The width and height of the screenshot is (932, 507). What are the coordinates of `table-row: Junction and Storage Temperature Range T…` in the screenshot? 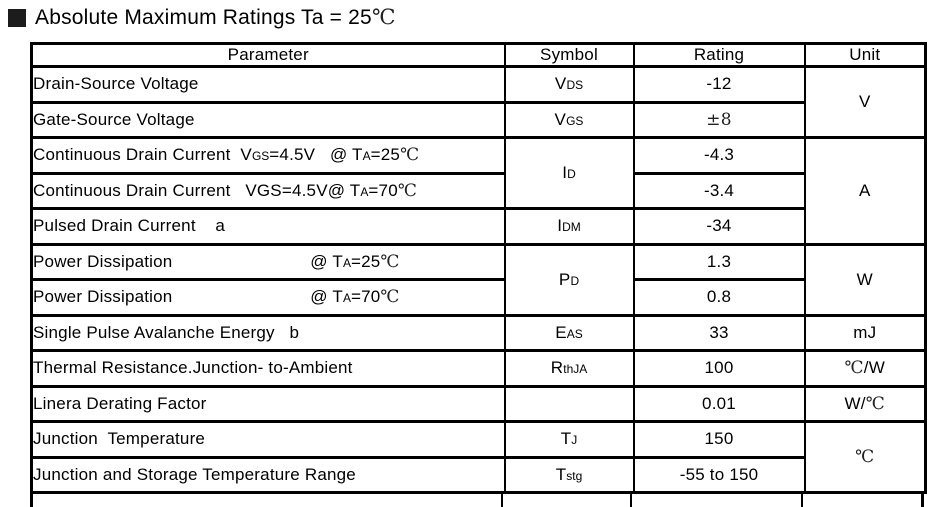 It's located at (478, 474).